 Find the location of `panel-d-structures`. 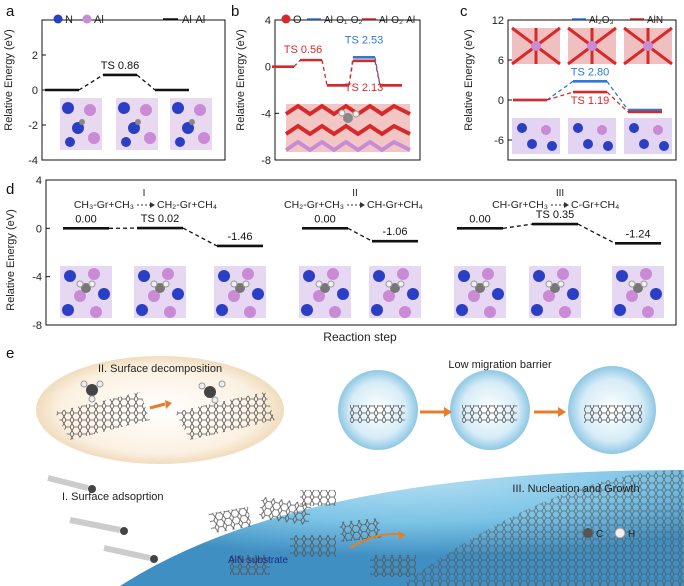

panel-d-structures is located at coordinates (362, 292).